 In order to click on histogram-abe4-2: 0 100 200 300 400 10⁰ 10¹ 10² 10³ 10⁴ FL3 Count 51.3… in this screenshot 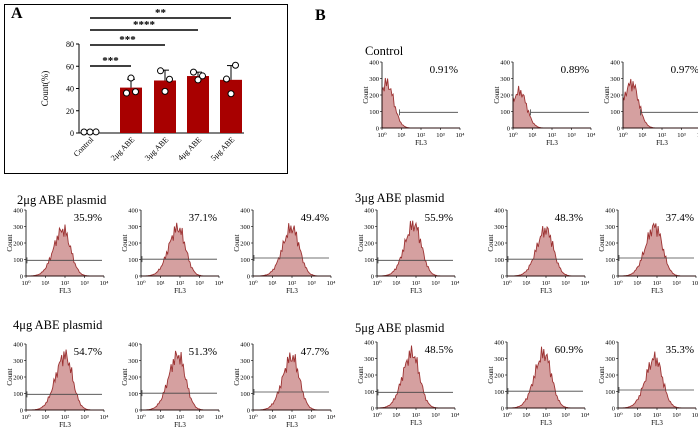, I will do `click(173, 386)`.